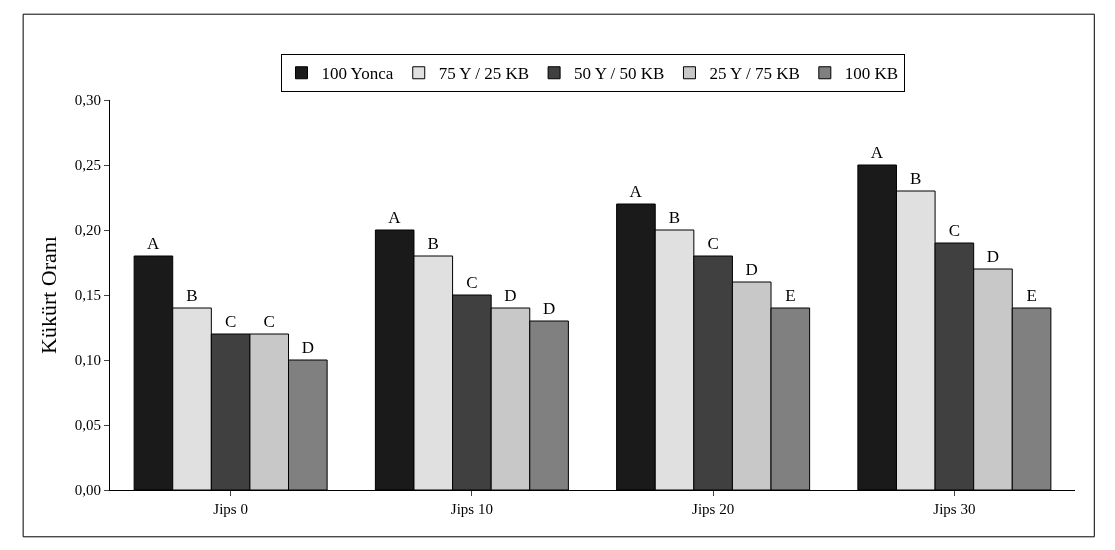 The image size is (1115, 550). I want to click on x-tick-label: Jips 10, so click(471, 509).